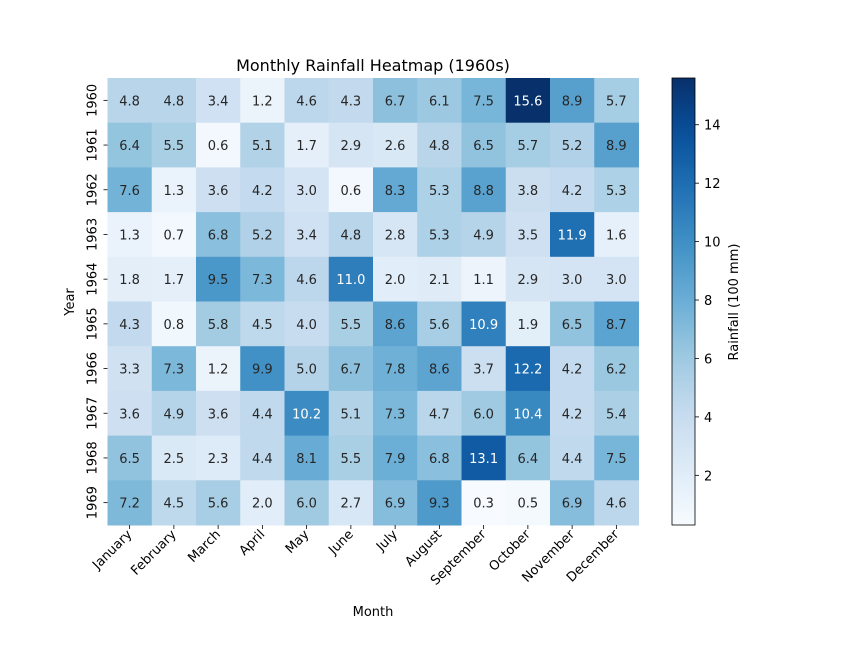  What do you see at coordinates (174, 325) in the screenshot?
I see `cell-value-label: 0.8` at bounding box center [174, 325].